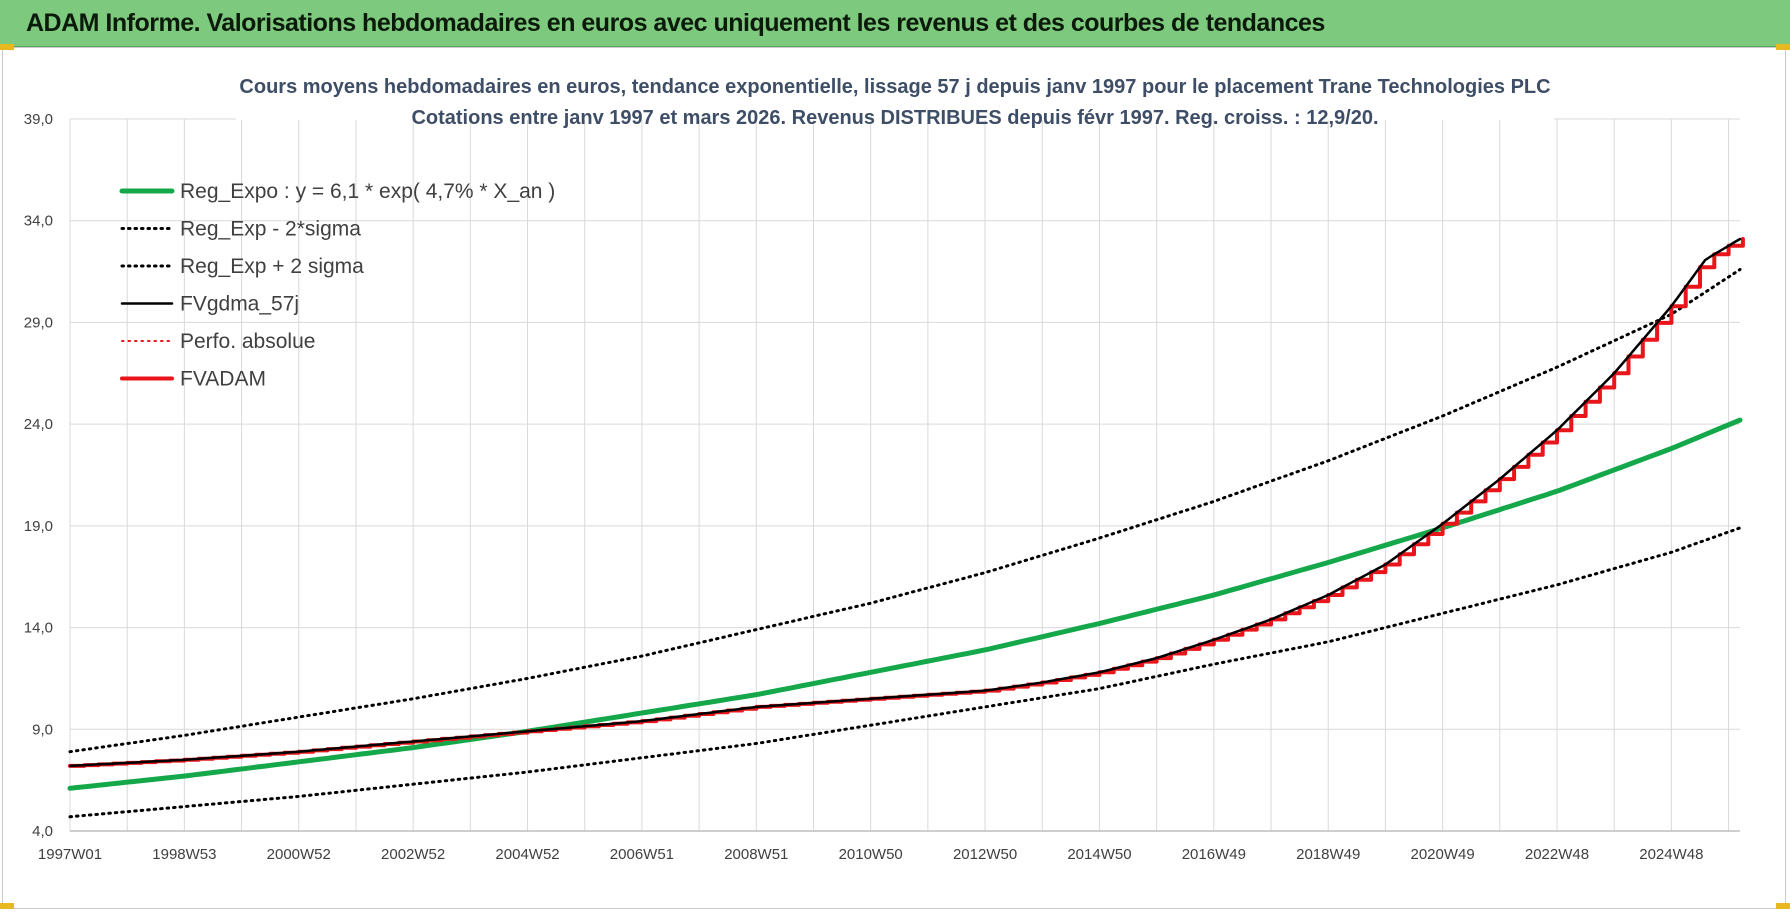 The image size is (1790, 912). What do you see at coordinates (871, 854) in the screenshot?
I see `x-tick-label: 2010W50` at bounding box center [871, 854].